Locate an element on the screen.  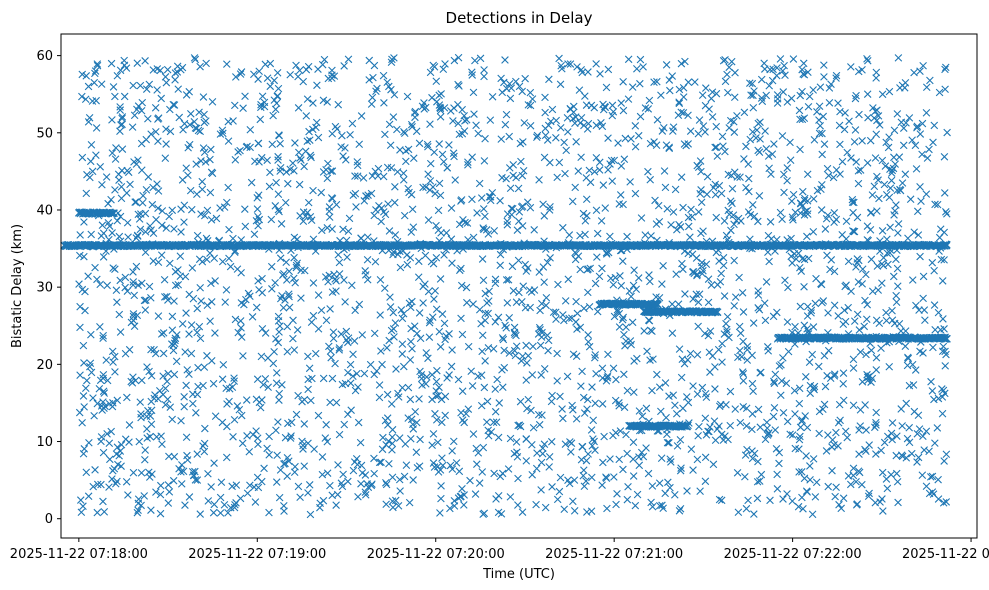
y-tick-label: 10 is located at coordinates (44, 442).